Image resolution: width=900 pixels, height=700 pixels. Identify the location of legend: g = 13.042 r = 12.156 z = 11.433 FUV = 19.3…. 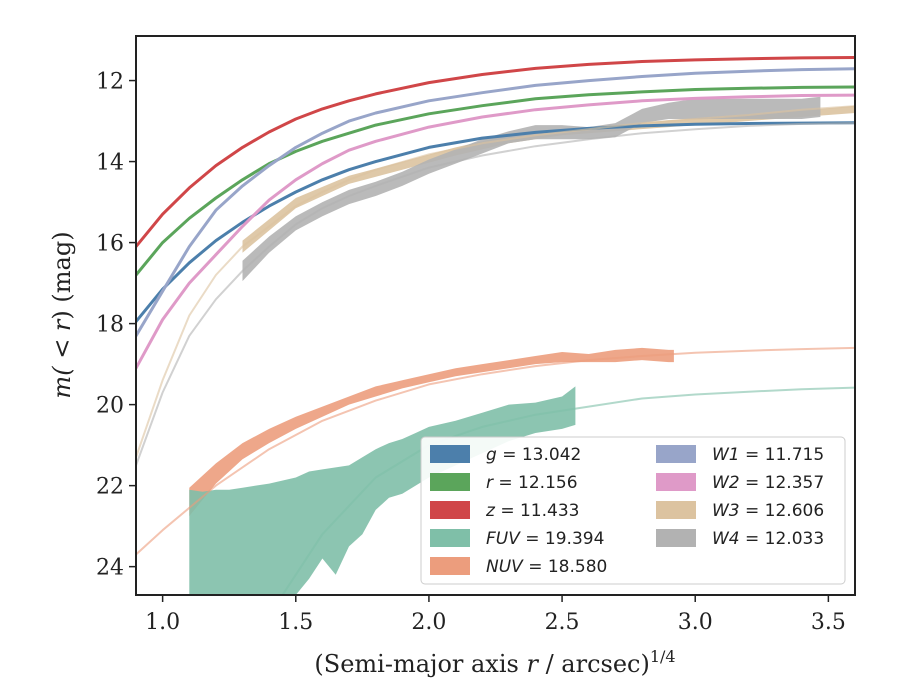
(633, 510).